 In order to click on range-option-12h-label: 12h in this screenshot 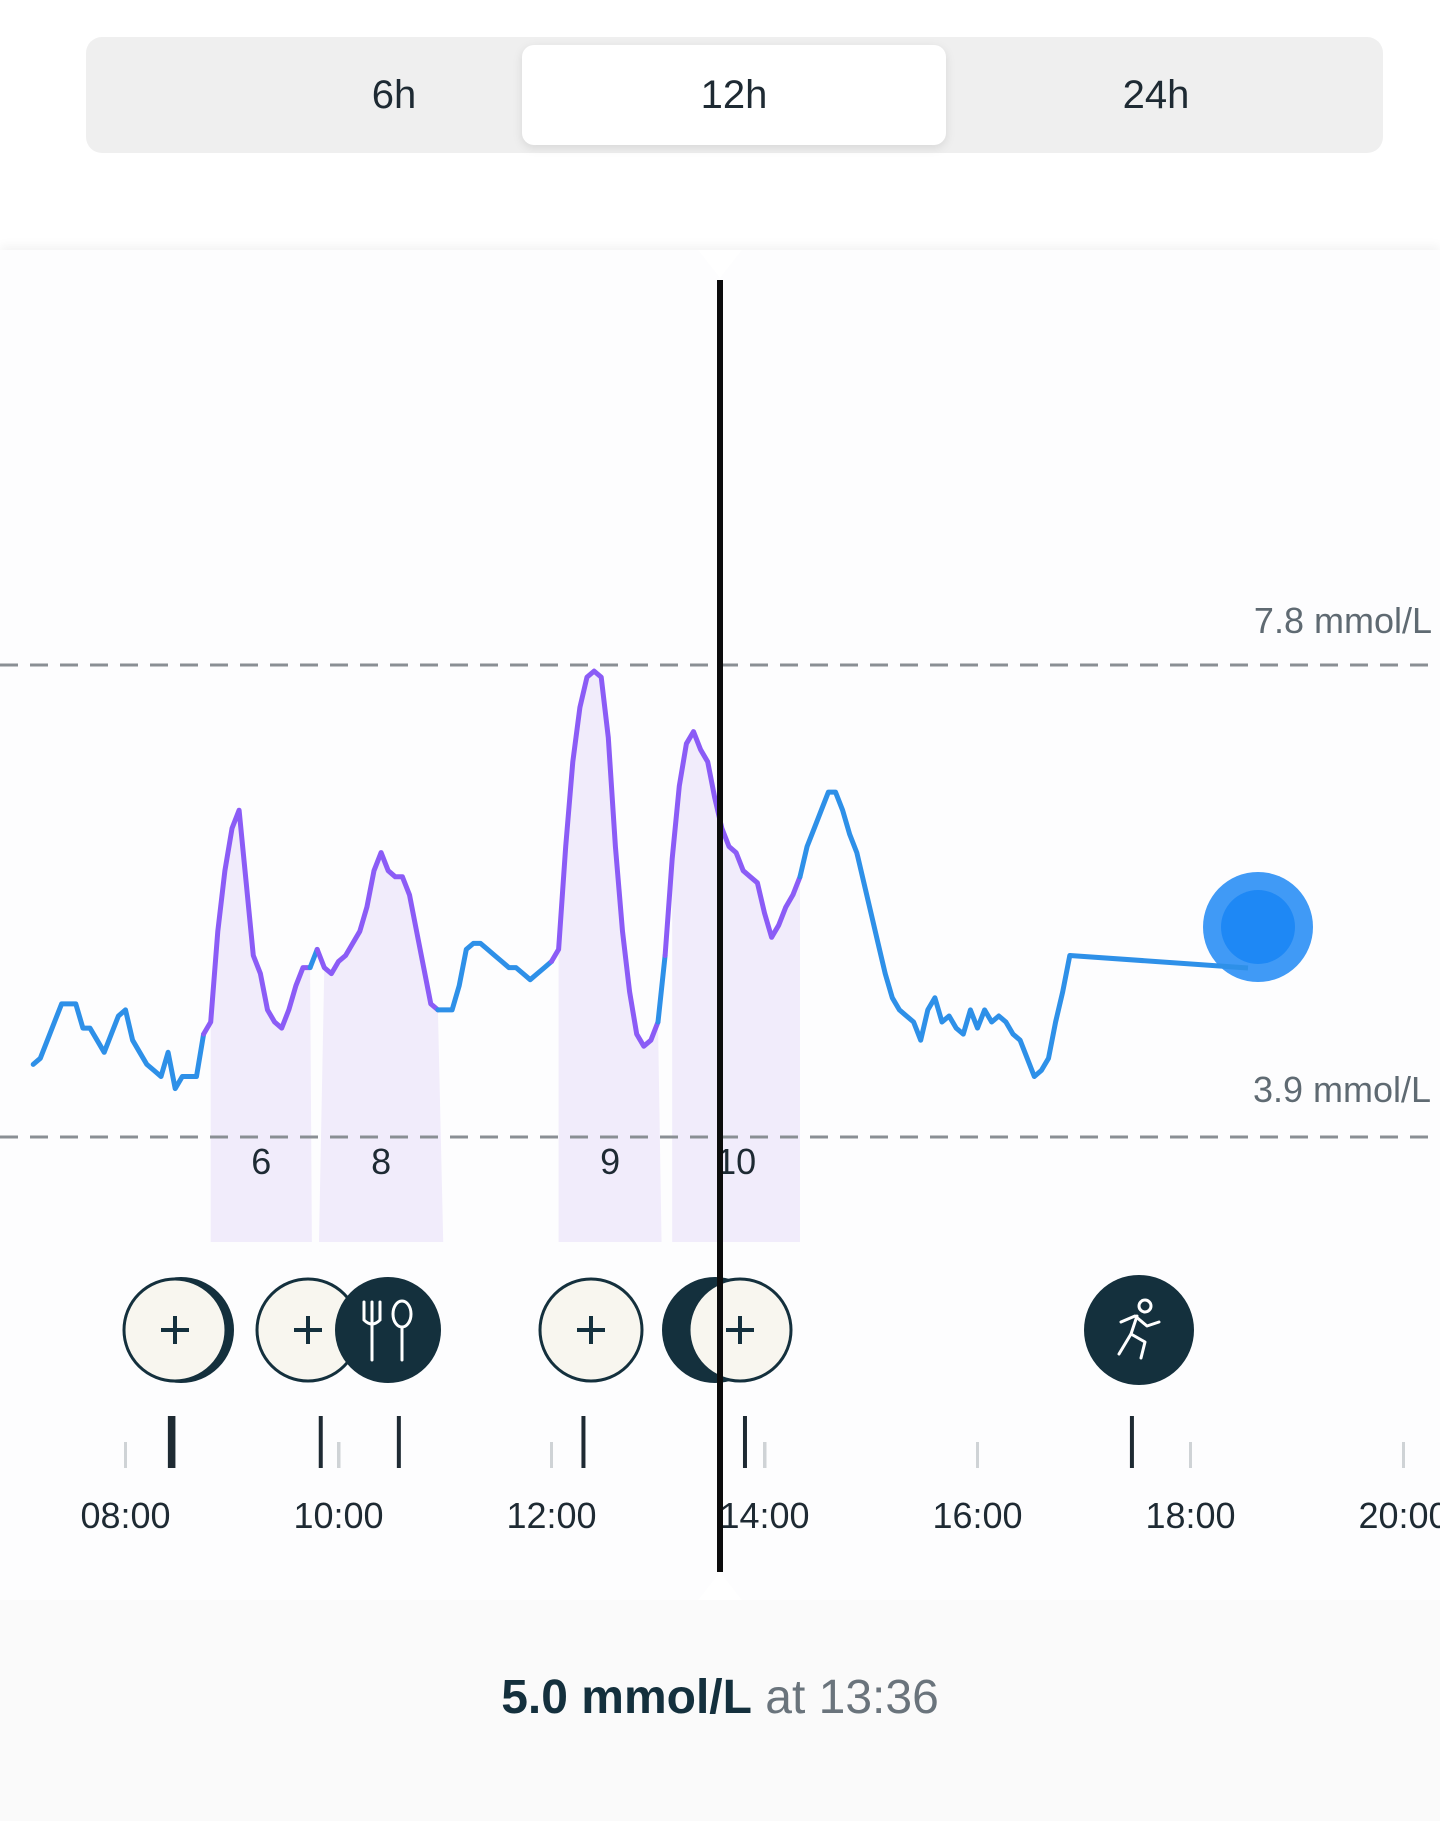, I will do `click(734, 95)`.